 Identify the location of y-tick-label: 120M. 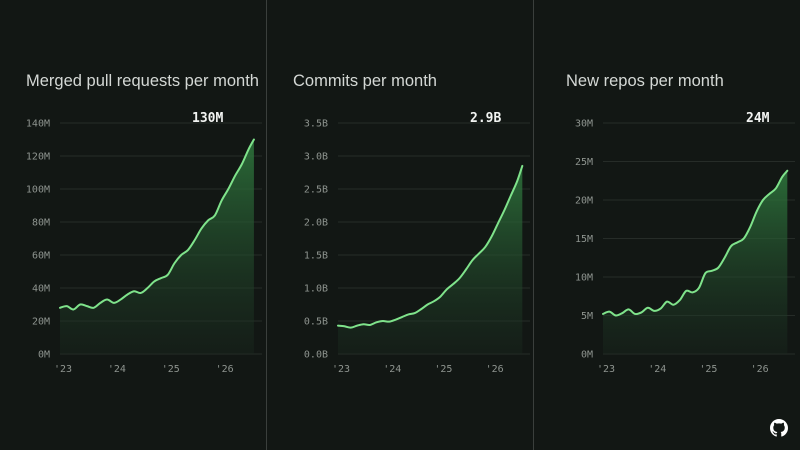
(38, 157).